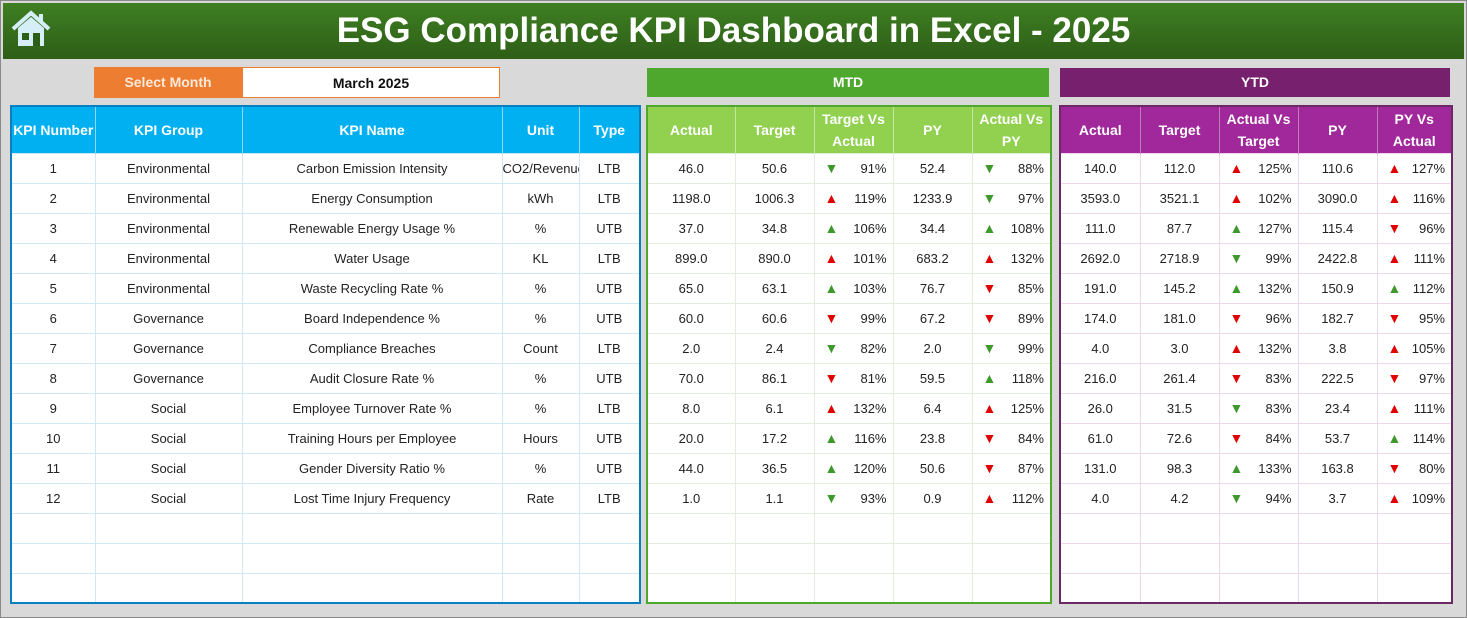 The height and width of the screenshot is (618, 1467). What do you see at coordinates (540, 408) in the screenshot?
I see `cell-unit: %` at bounding box center [540, 408].